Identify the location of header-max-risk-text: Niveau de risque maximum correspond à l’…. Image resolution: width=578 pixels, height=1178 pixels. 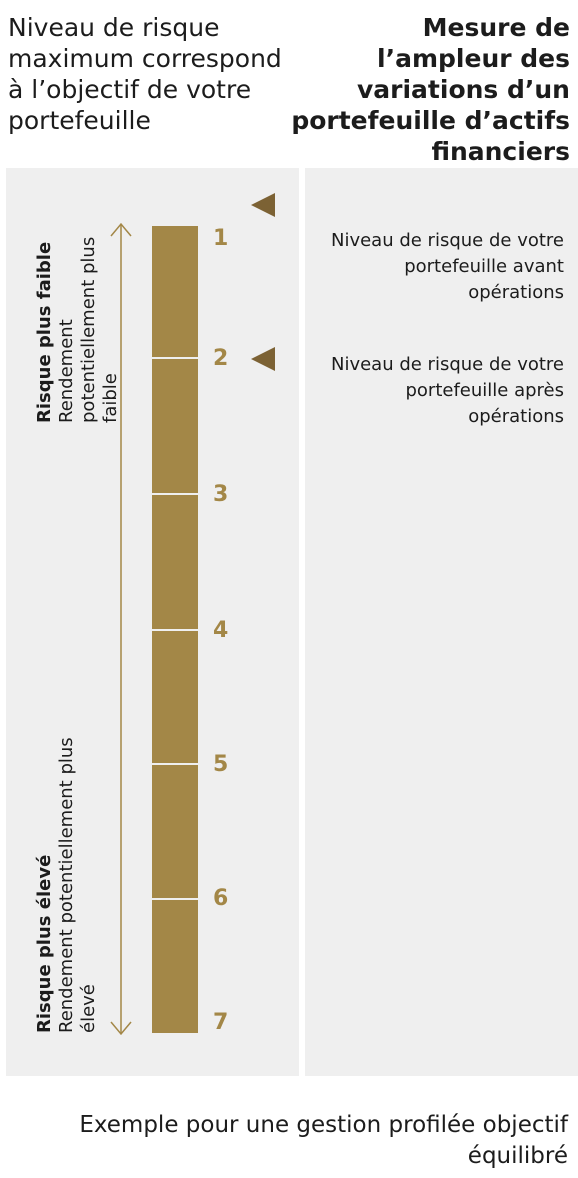
(145, 74).